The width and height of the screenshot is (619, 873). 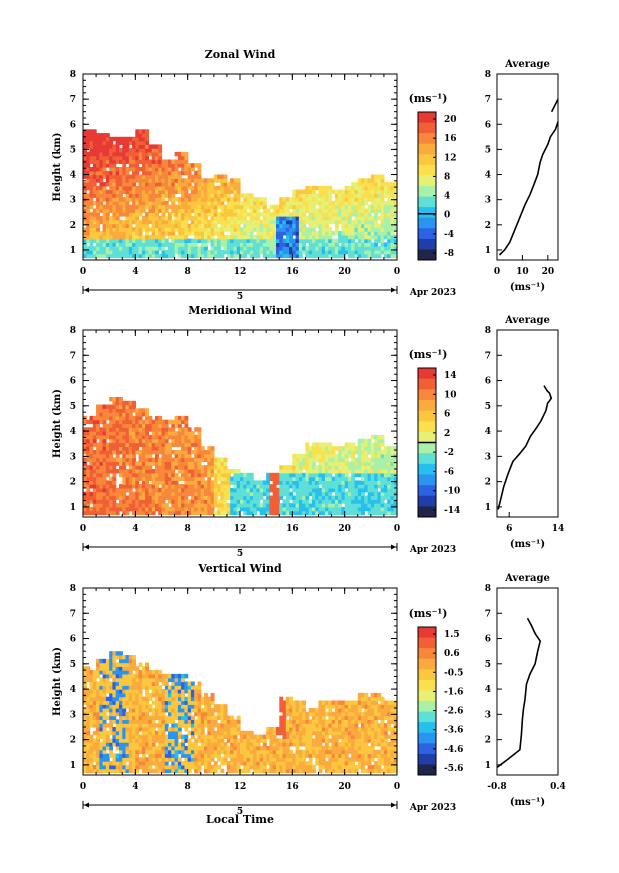 What do you see at coordinates (527, 544) in the screenshot?
I see `average-x-label: (ms⁻¹)` at bounding box center [527, 544].